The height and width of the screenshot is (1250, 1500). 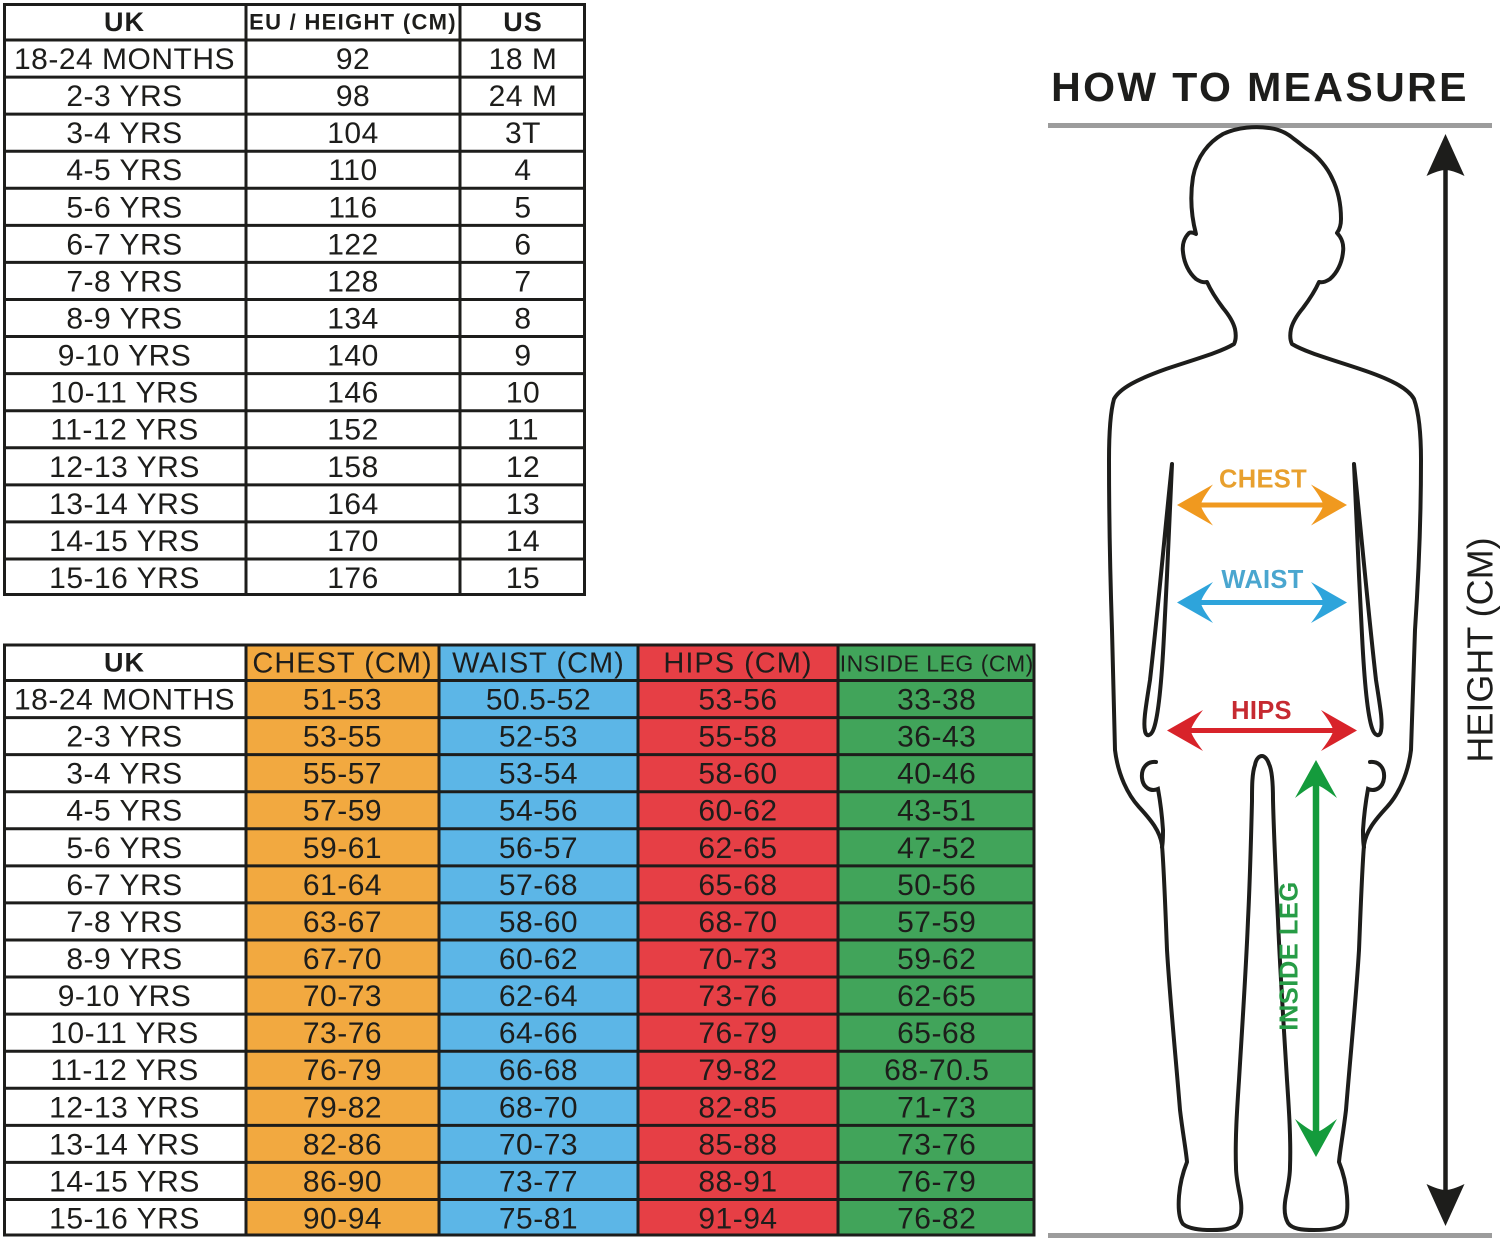 I want to click on svg-text: 134, so click(x=353, y=319).